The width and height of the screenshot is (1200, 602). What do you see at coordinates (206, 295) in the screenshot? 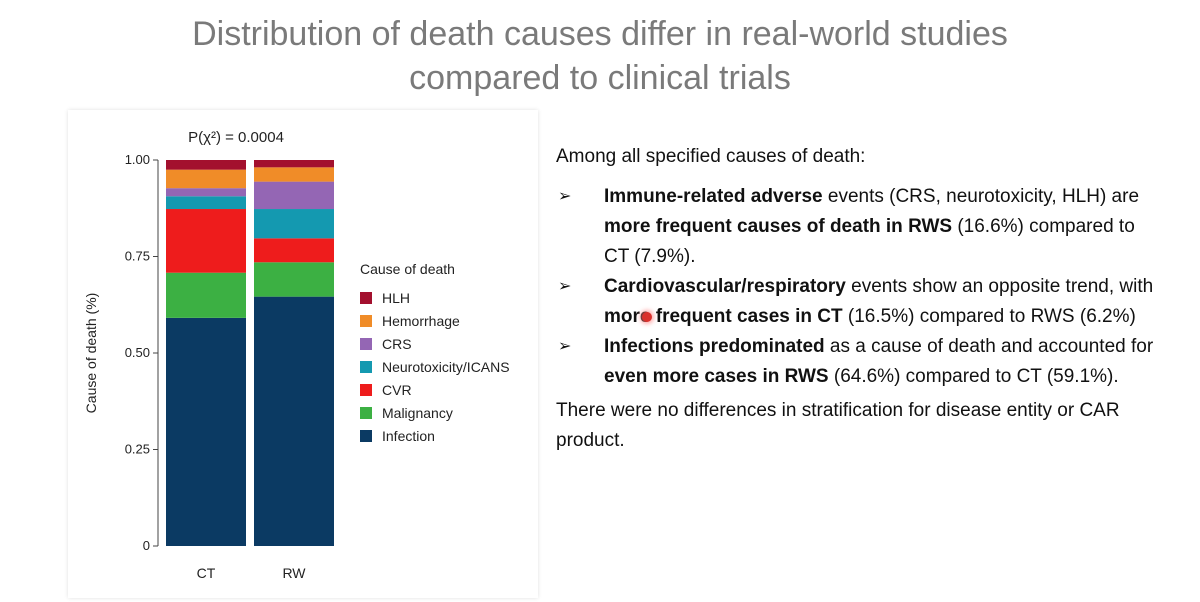
I see `bar-segment-ct-malignancy` at bounding box center [206, 295].